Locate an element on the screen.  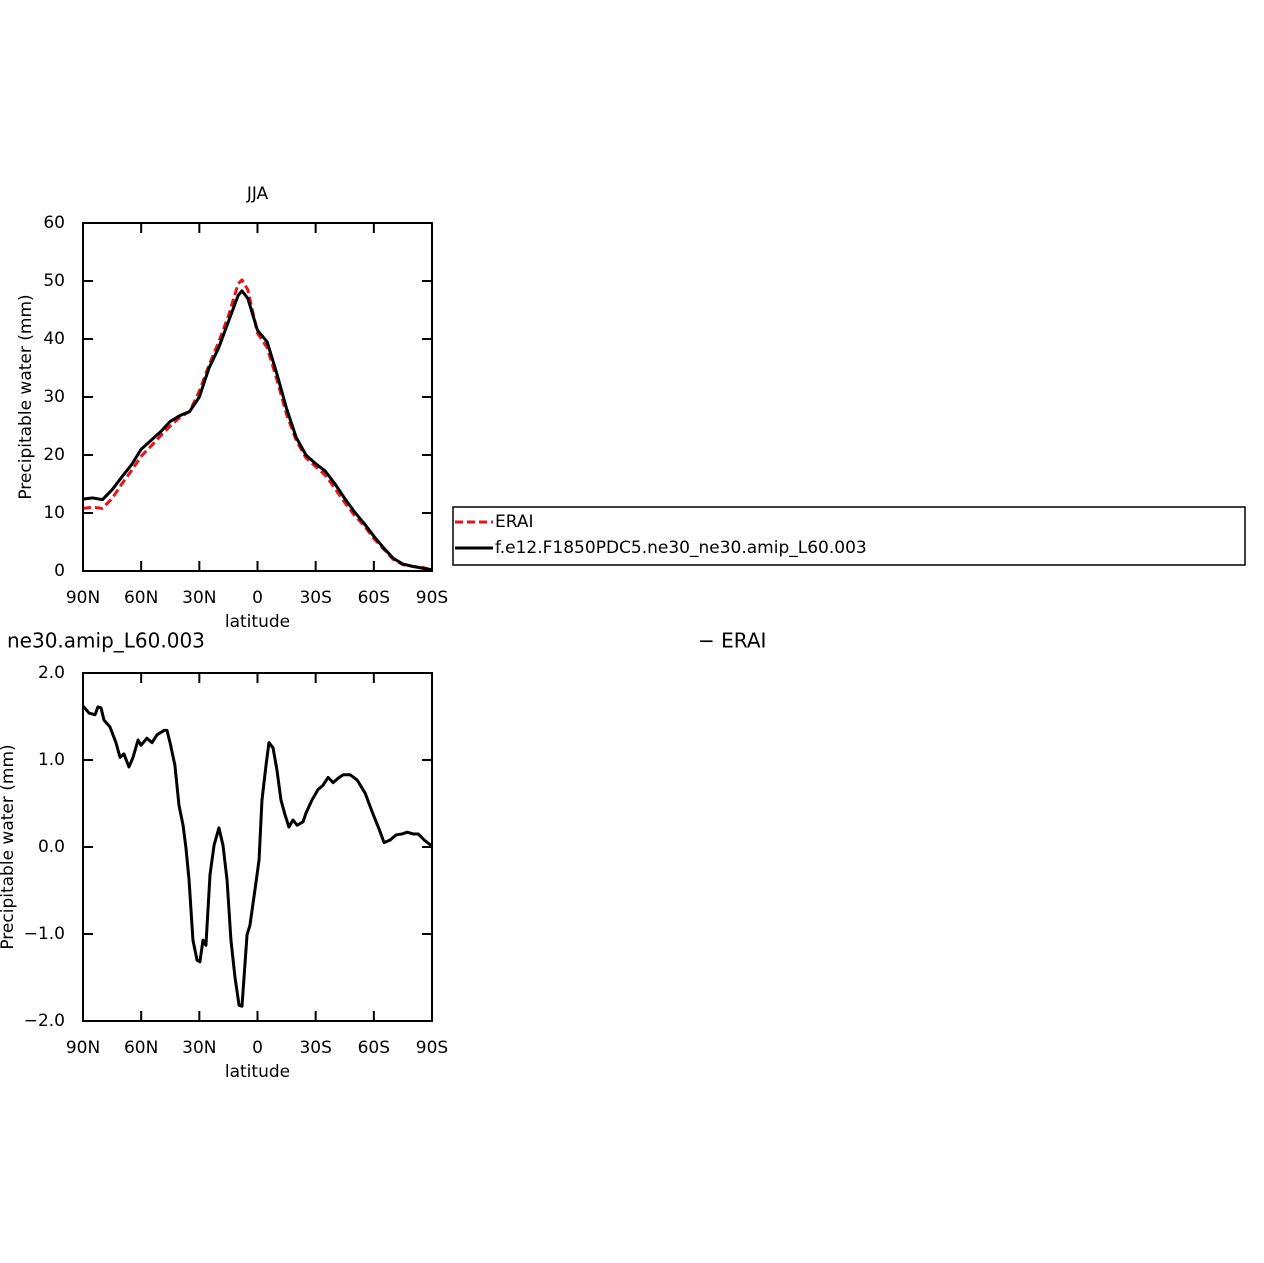
y-tick-label: −2.0 is located at coordinates (44, 1021).